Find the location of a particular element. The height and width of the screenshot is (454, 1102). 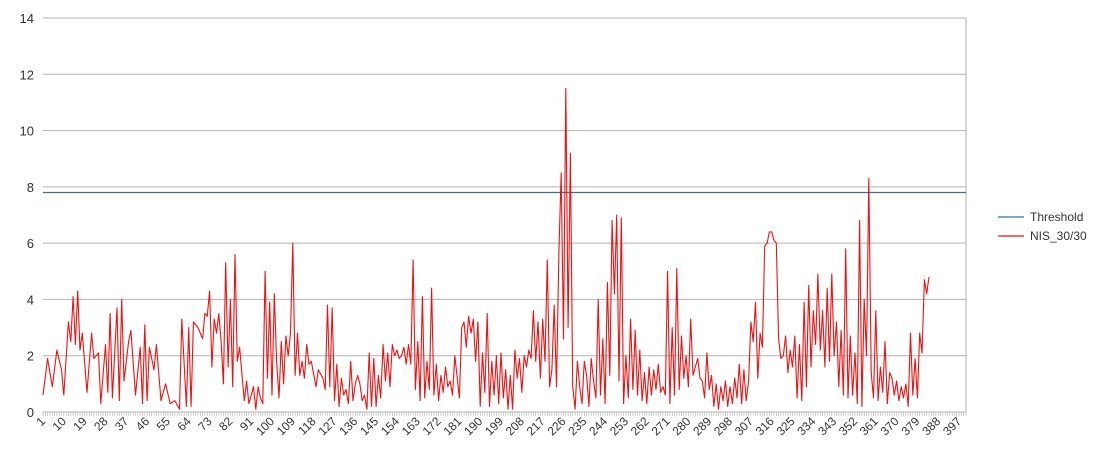

x-tick-label: 262 is located at coordinates (640, 426).